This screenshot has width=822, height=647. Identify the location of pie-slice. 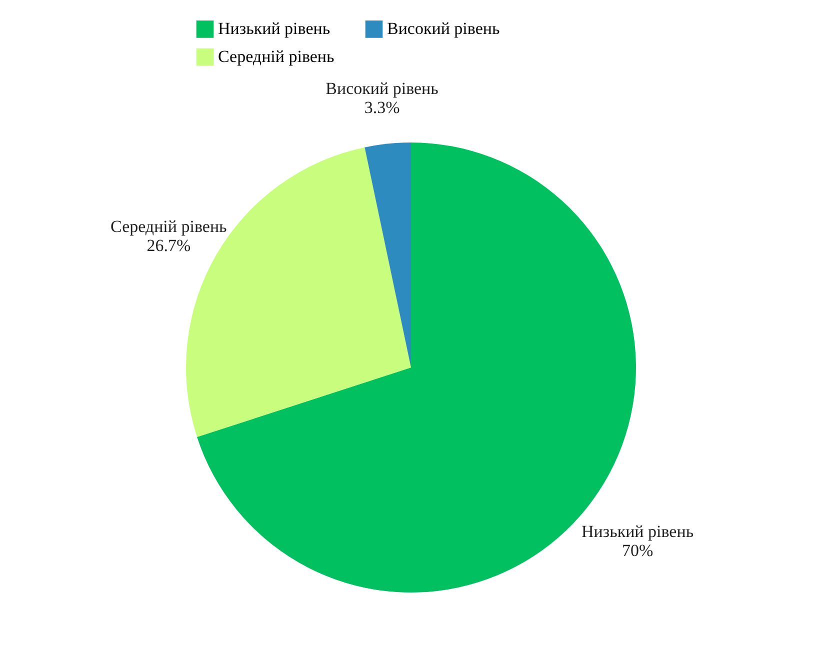
(387, 255).